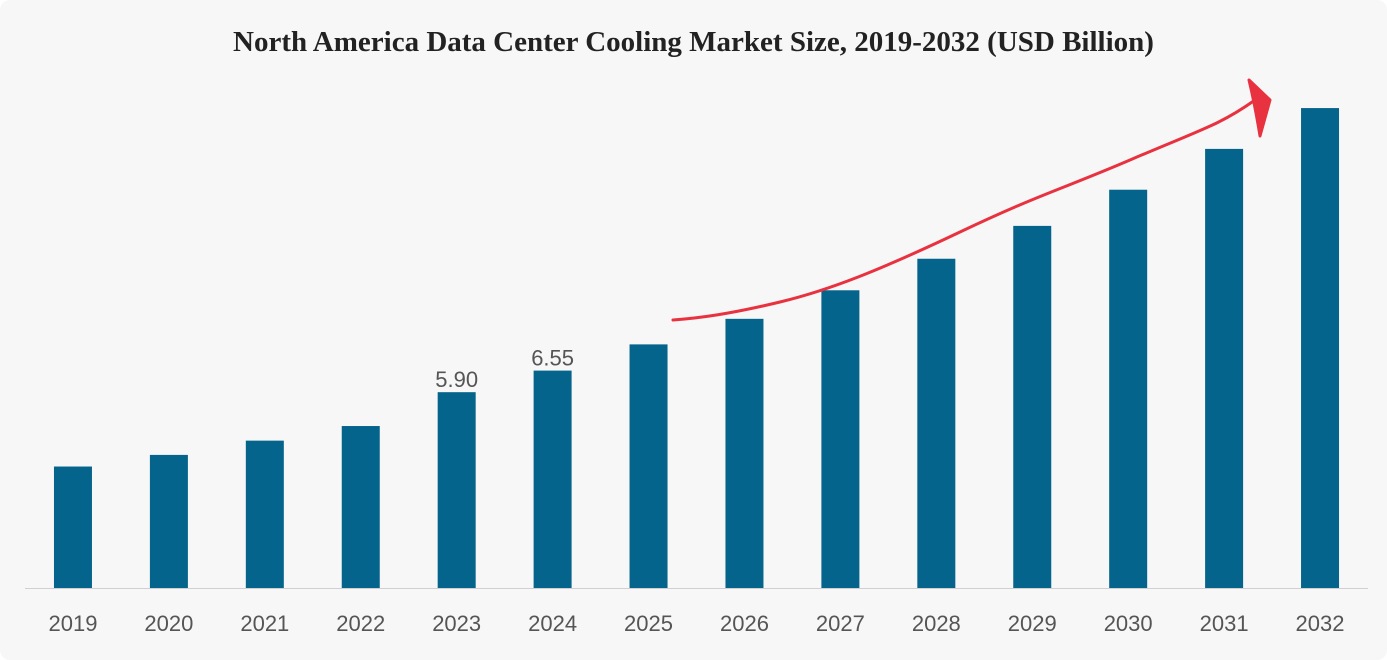 The width and height of the screenshot is (1387, 660). What do you see at coordinates (840, 439) in the screenshot?
I see `bar-2027` at bounding box center [840, 439].